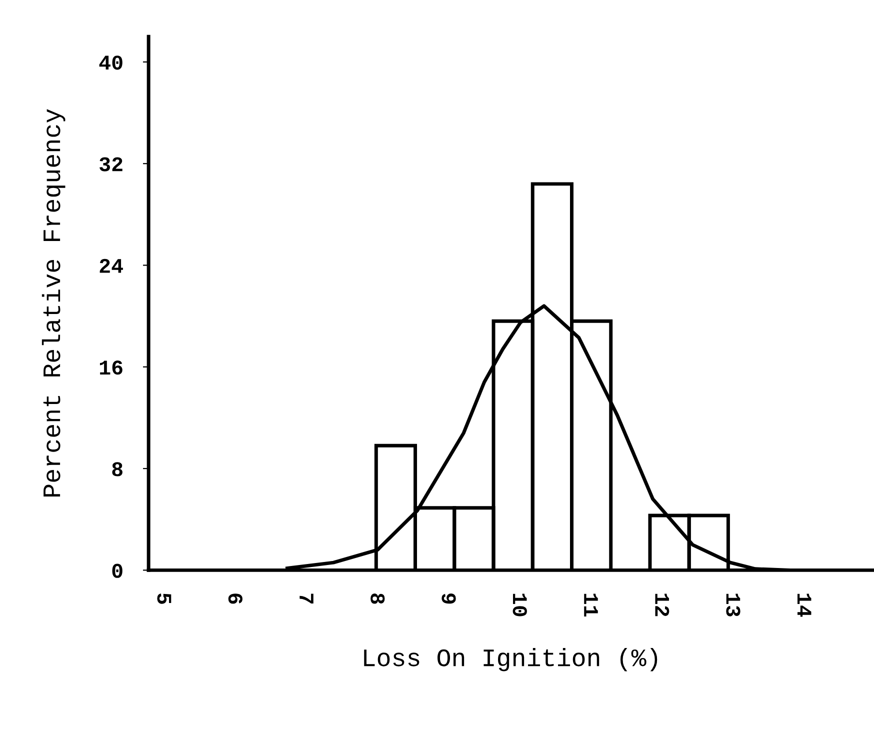  What do you see at coordinates (662, 605) in the screenshot?
I see `x-tick-label: 12` at bounding box center [662, 605].